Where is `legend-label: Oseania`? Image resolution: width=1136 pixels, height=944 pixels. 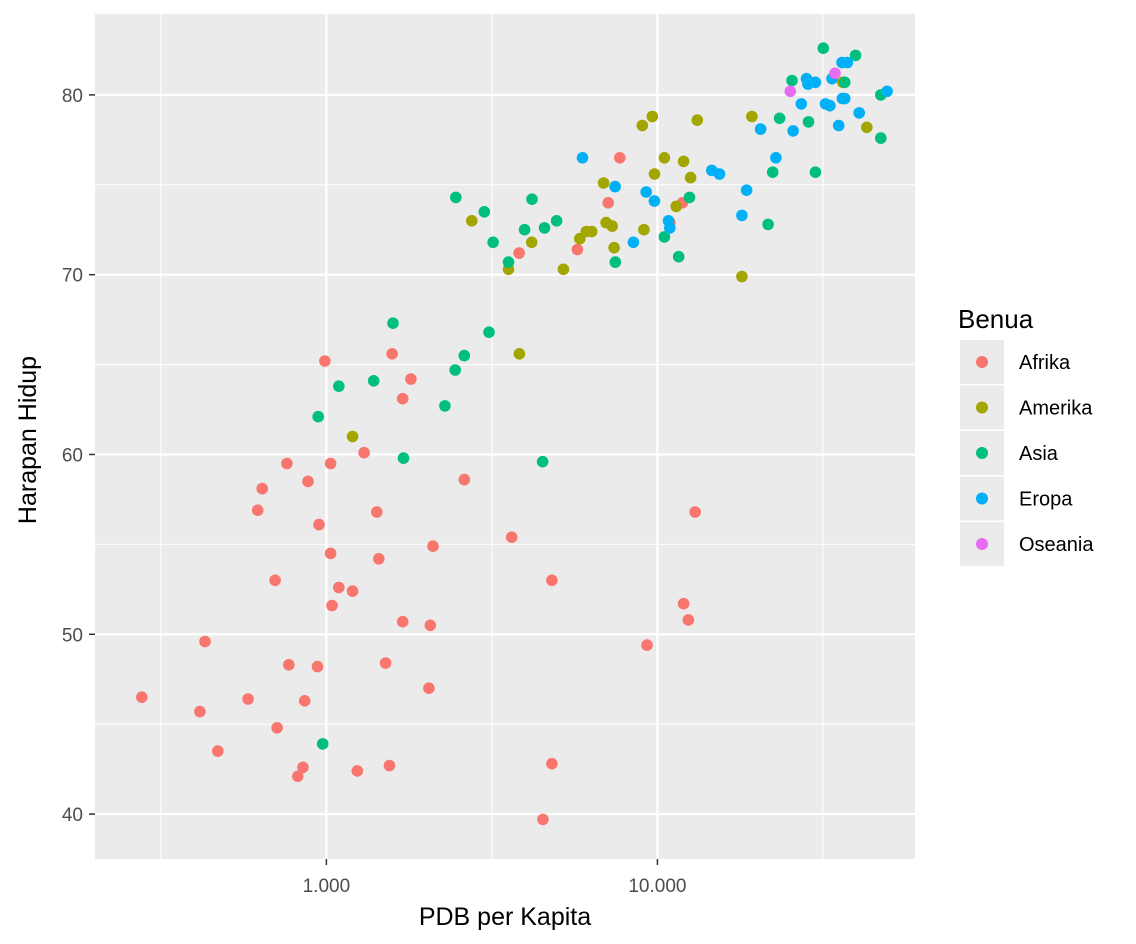
legend-label: Oseania is located at coordinates (1056, 545).